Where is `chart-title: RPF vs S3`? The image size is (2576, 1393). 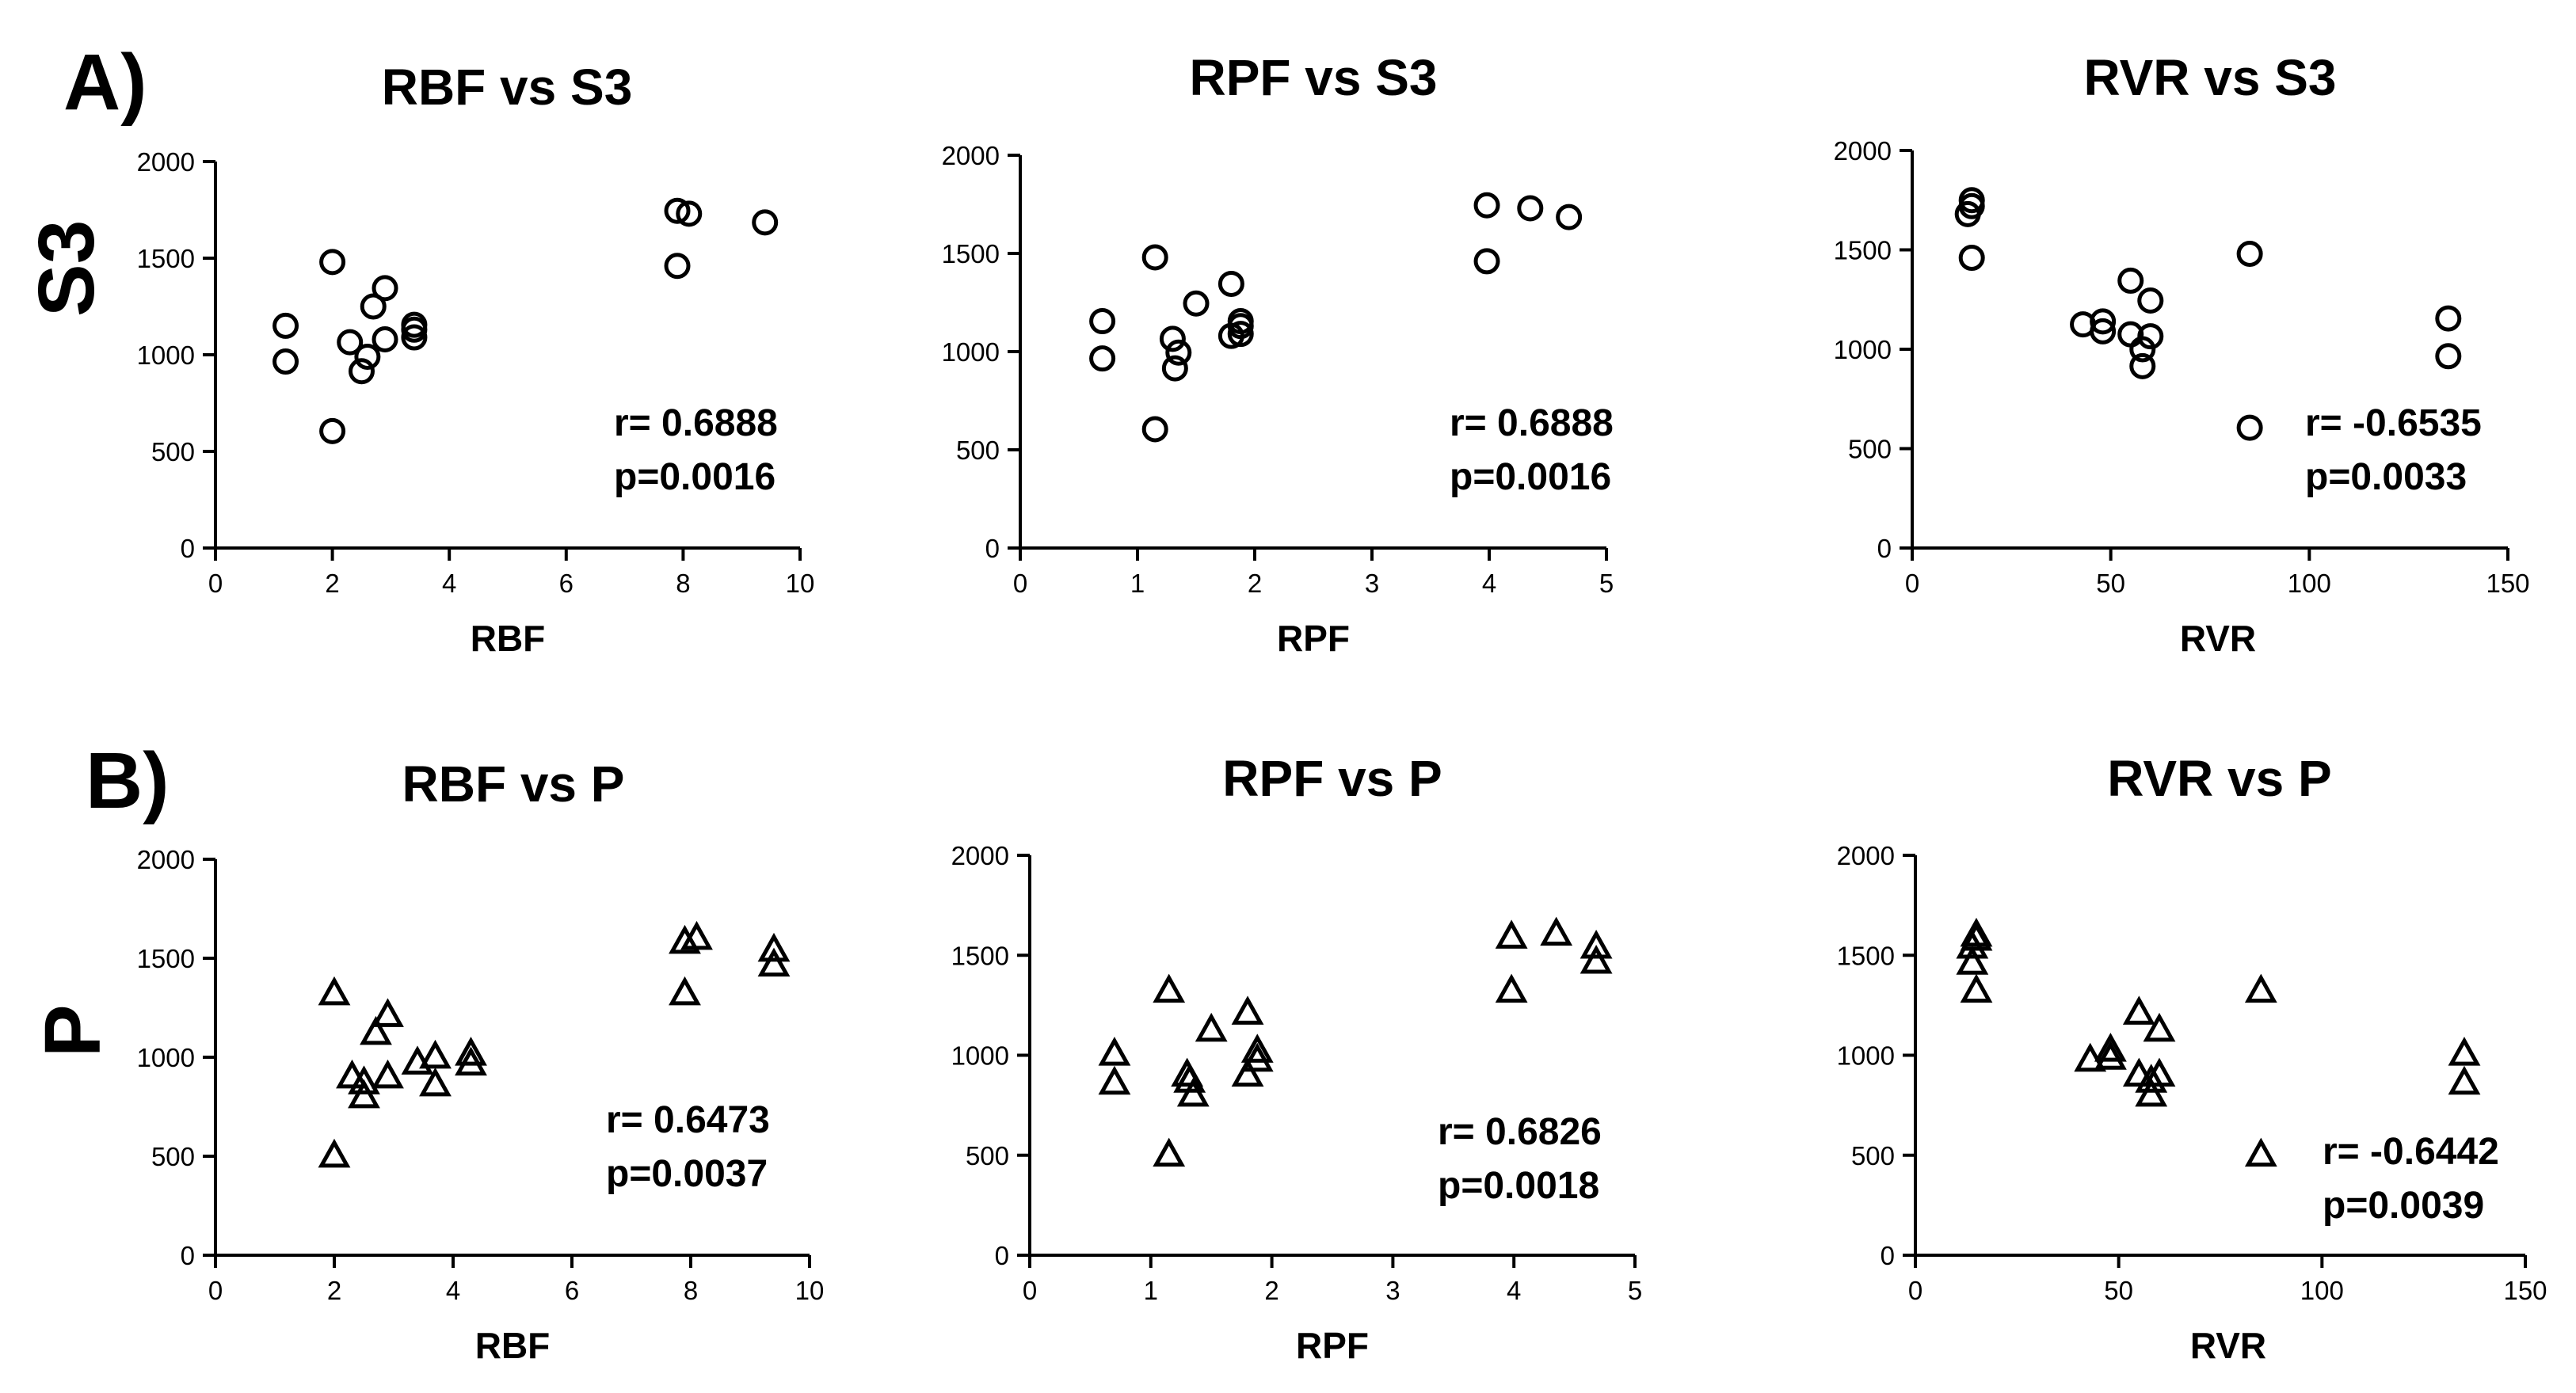 chart-title: RPF vs S3 is located at coordinates (1313, 77).